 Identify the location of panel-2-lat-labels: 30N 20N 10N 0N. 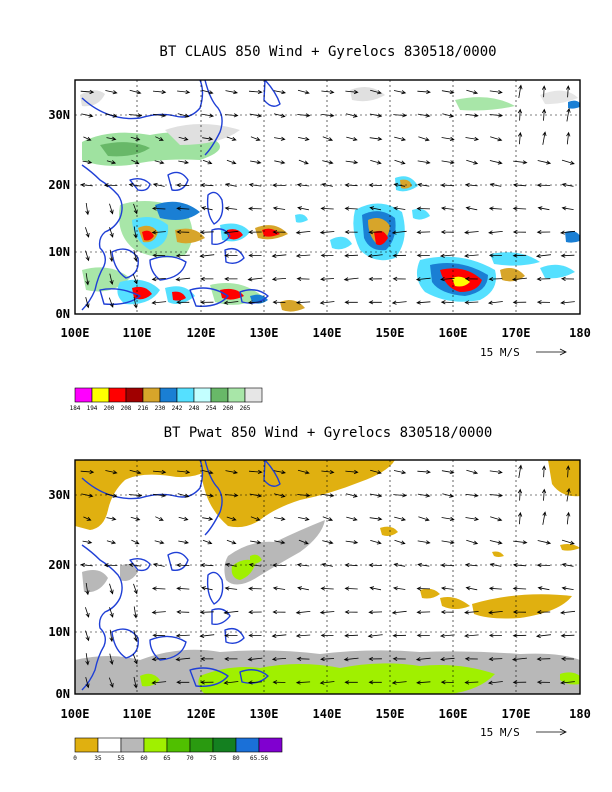
(59, 594).